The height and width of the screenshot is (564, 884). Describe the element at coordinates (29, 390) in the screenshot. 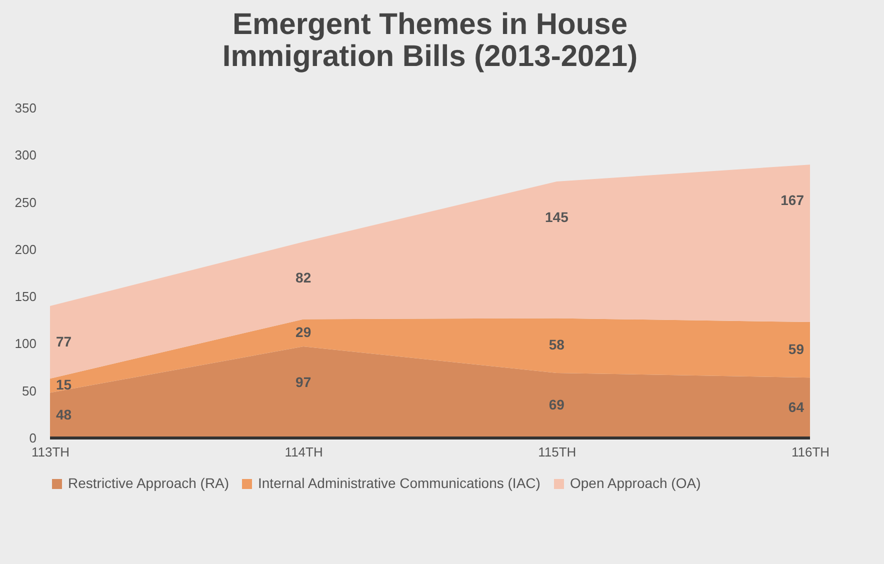

I see `y-tick-label: 50` at that location.